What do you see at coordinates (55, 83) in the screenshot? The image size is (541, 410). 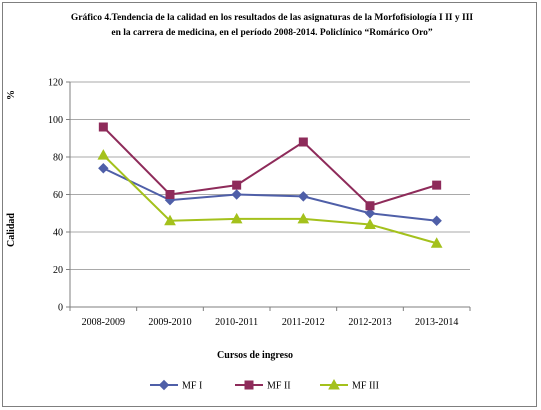 I see `y-tick-label: 120` at bounding box center [55, 83].